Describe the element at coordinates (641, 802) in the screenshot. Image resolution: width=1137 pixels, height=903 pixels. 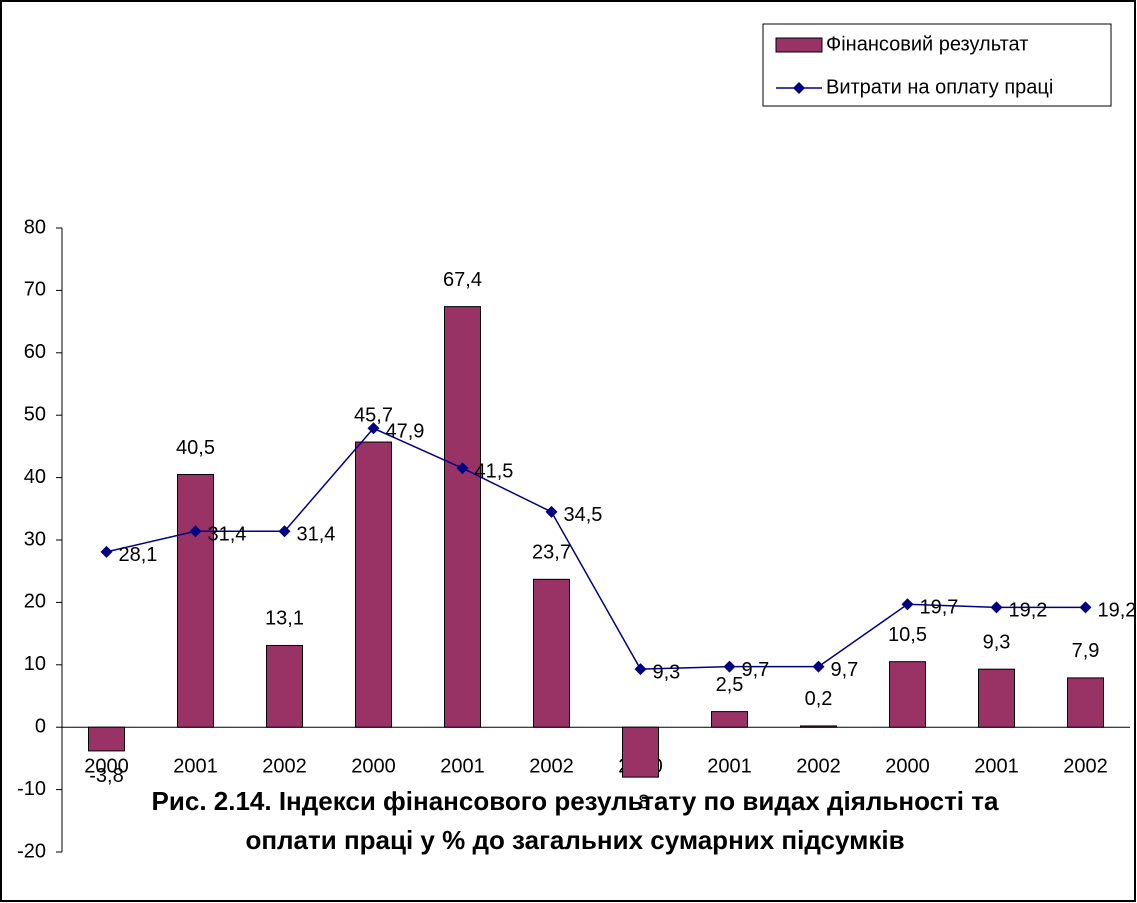
I see `bar-value-label: -8` at that location.